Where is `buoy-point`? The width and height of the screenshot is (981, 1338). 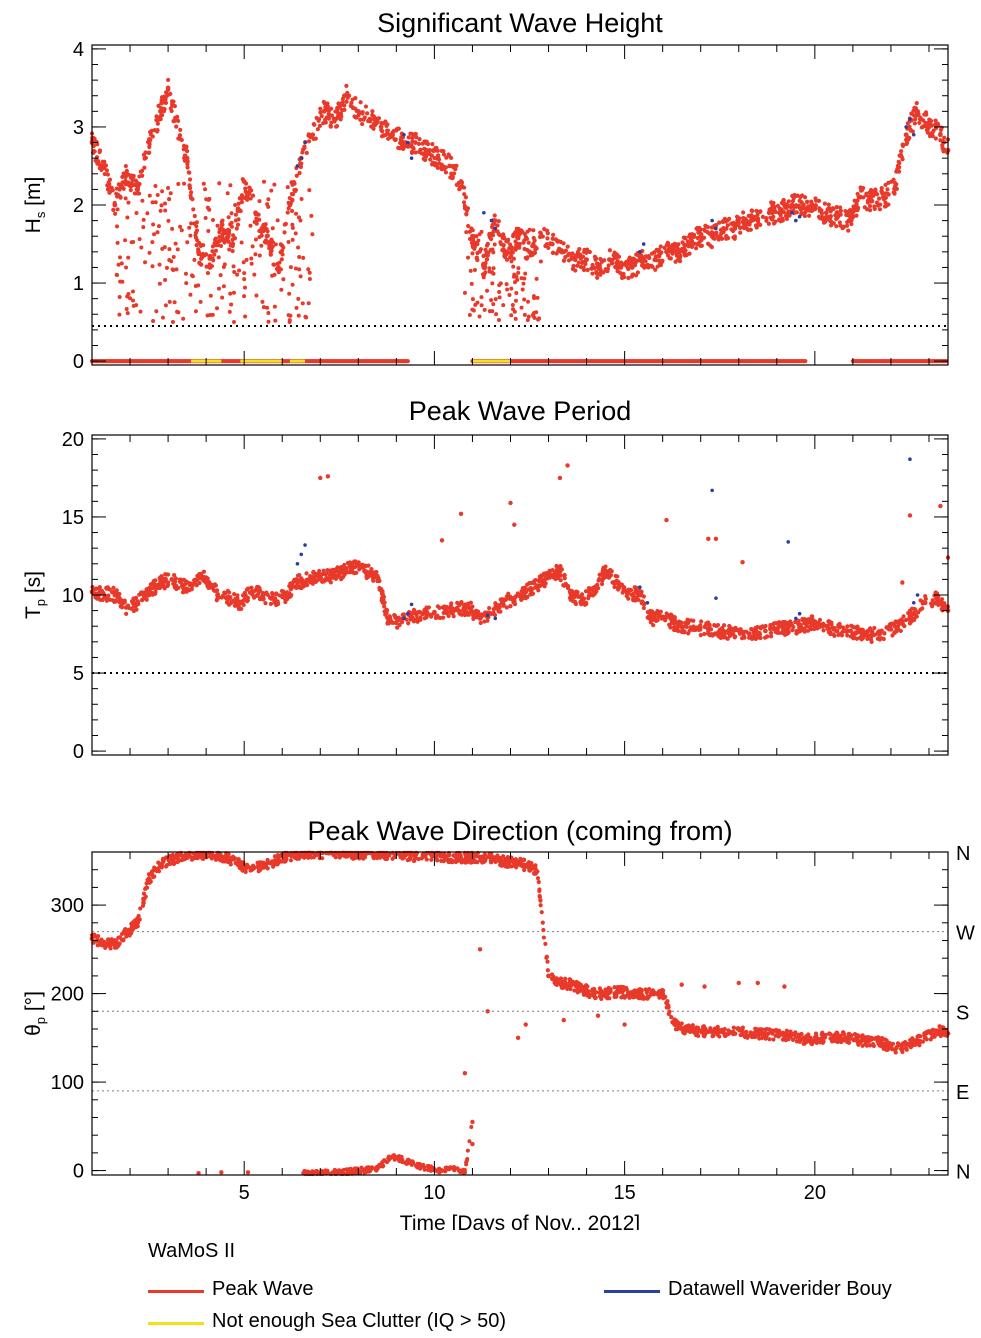 buoy-point is located at coordinates (796, 220).